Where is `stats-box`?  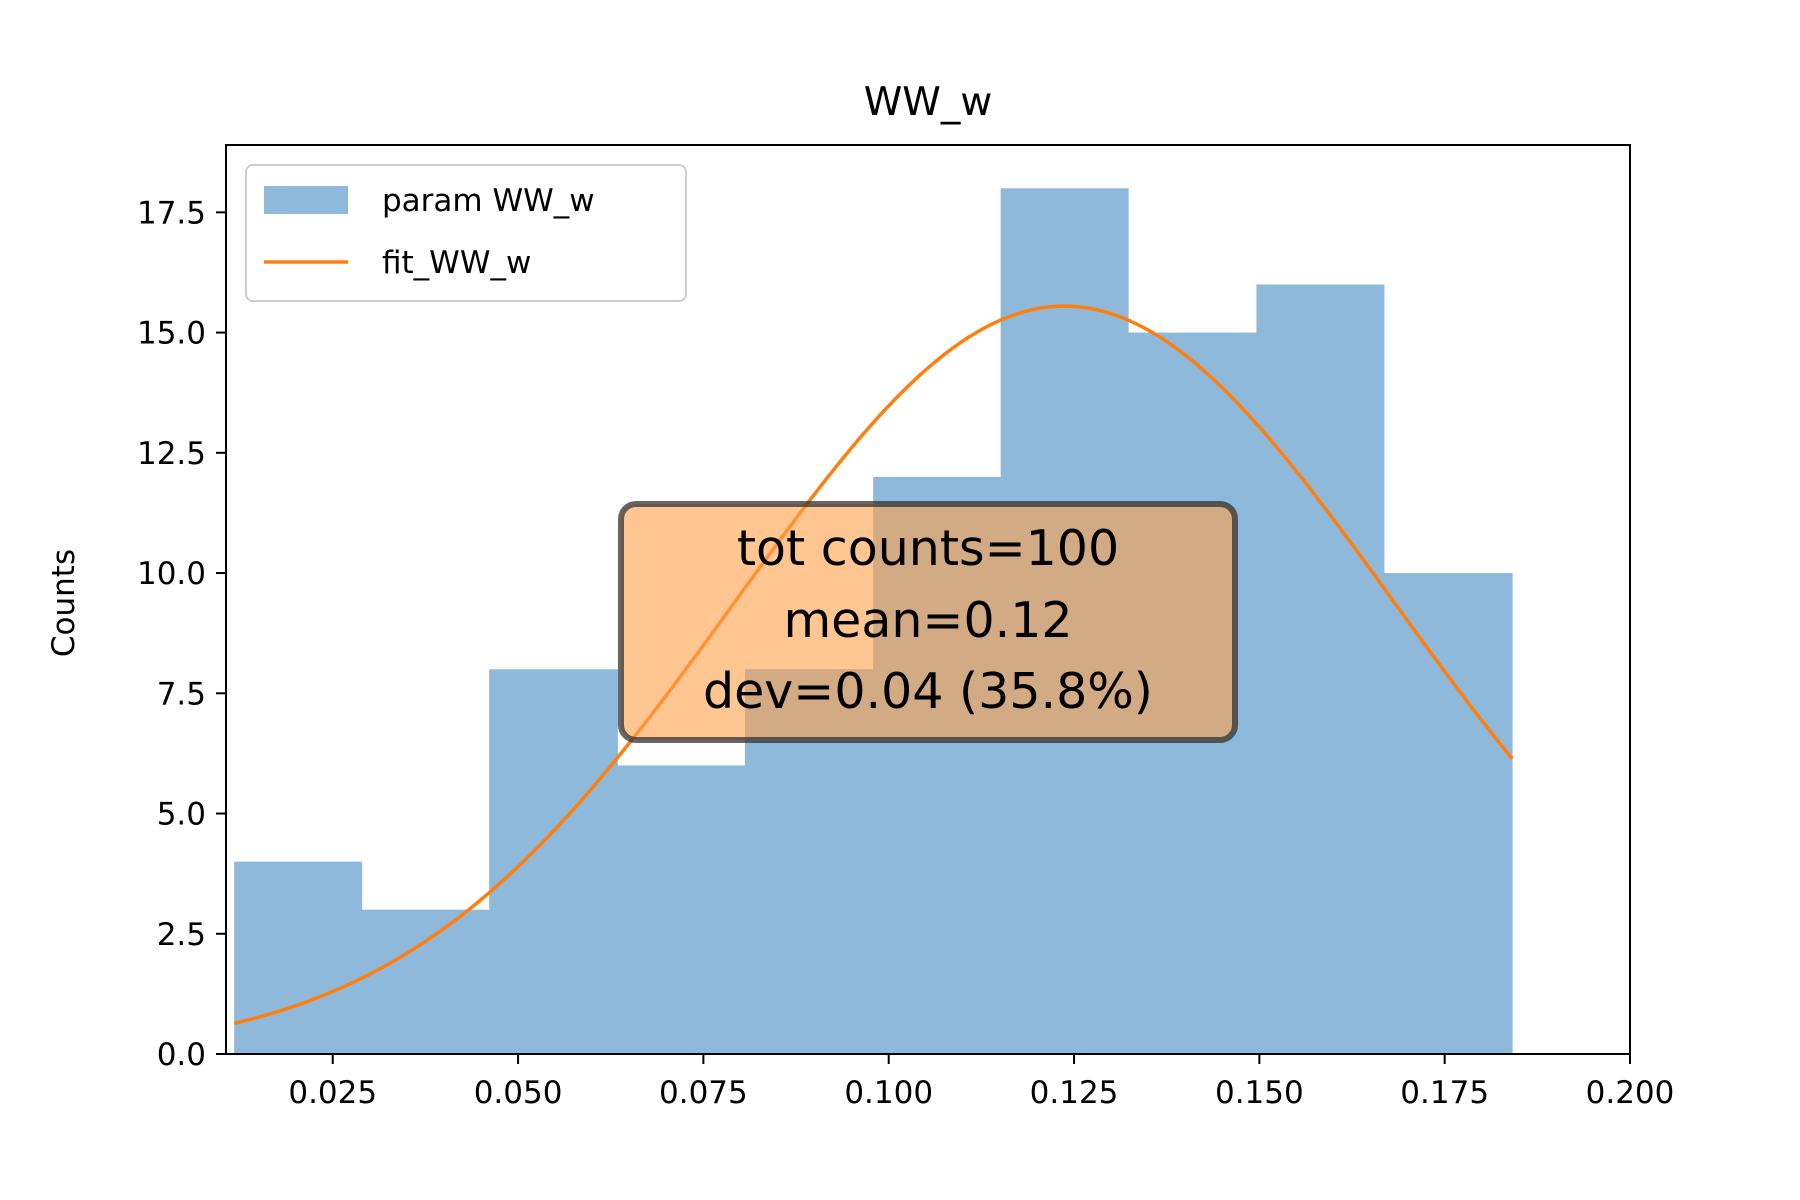 stats-box is located at coordinates (928, 622).